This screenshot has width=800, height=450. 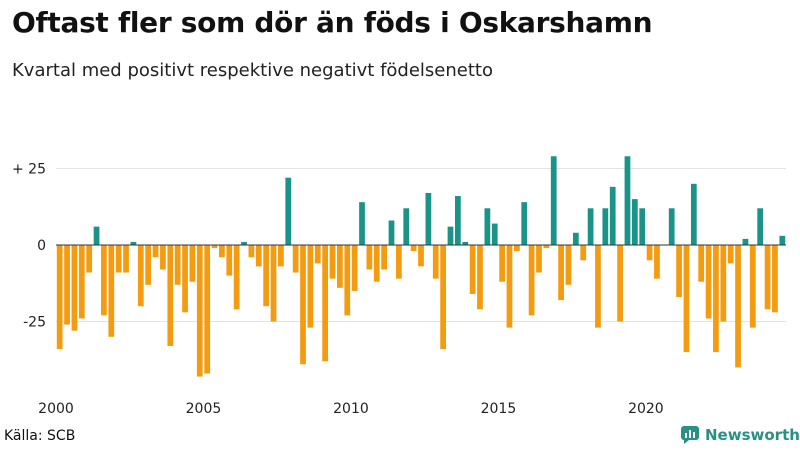 I want to click on x-tick-label: 2010, so click(x=351, y=409).